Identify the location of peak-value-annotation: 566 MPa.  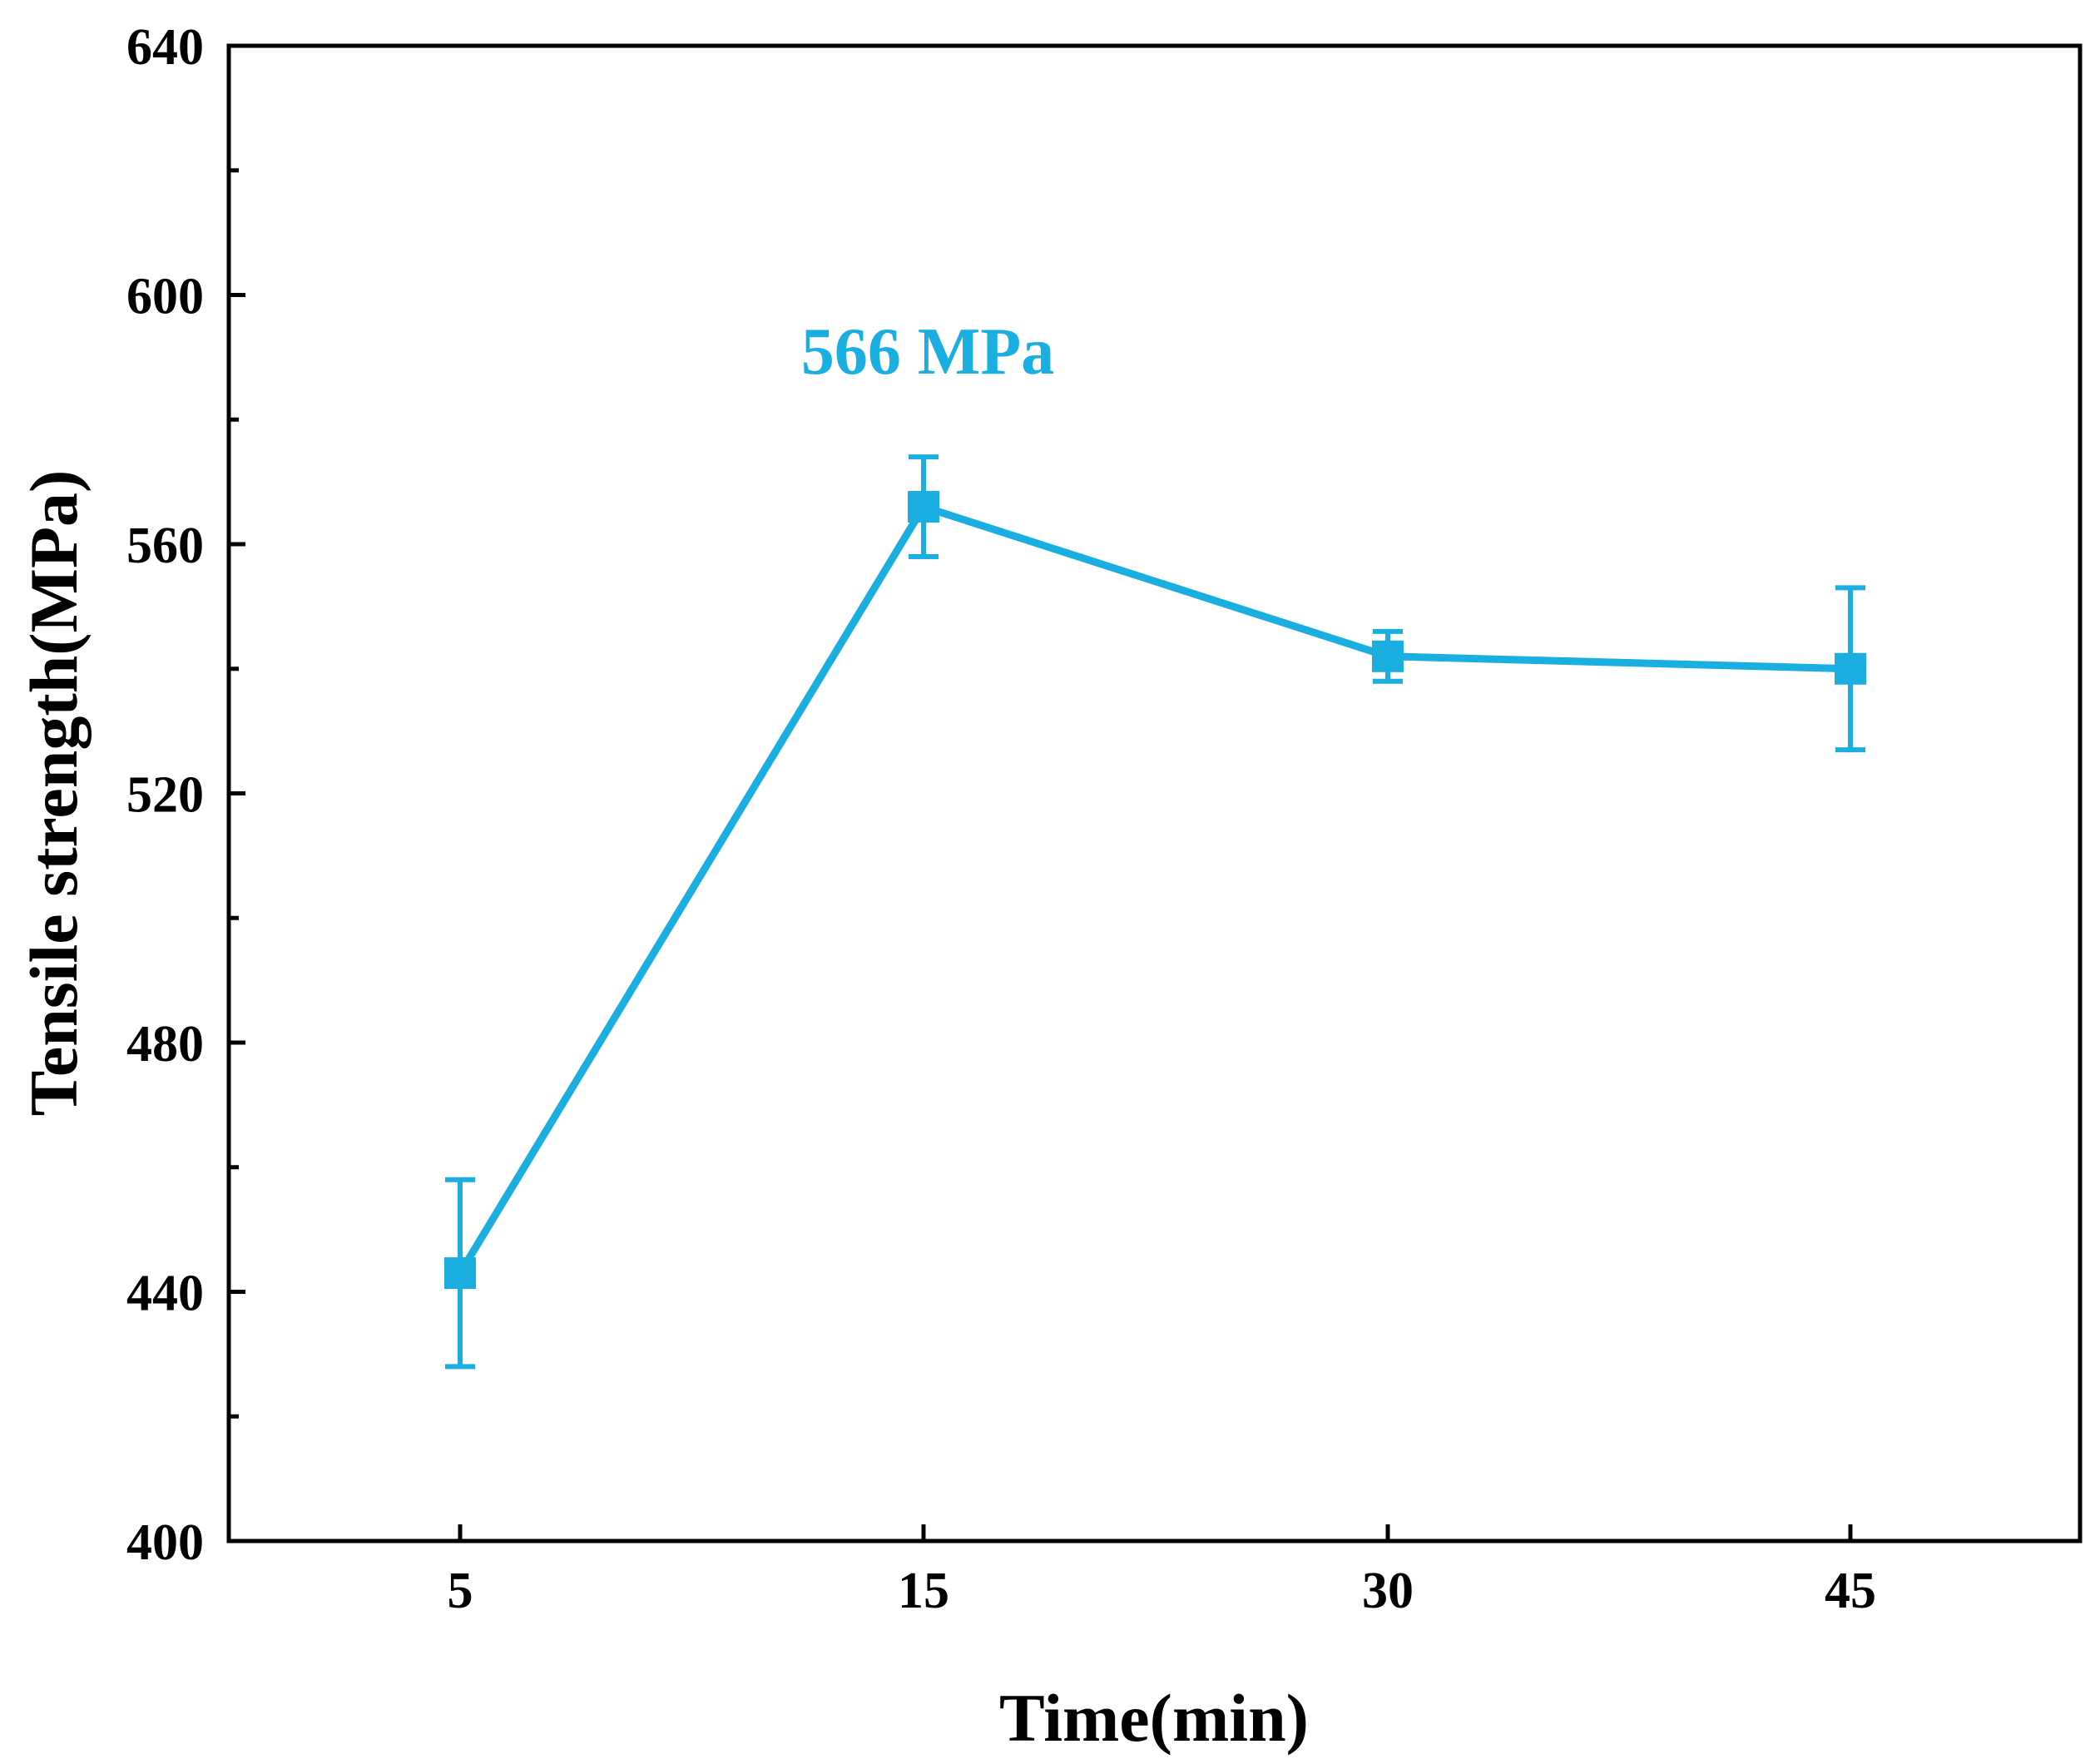
(927, 352).